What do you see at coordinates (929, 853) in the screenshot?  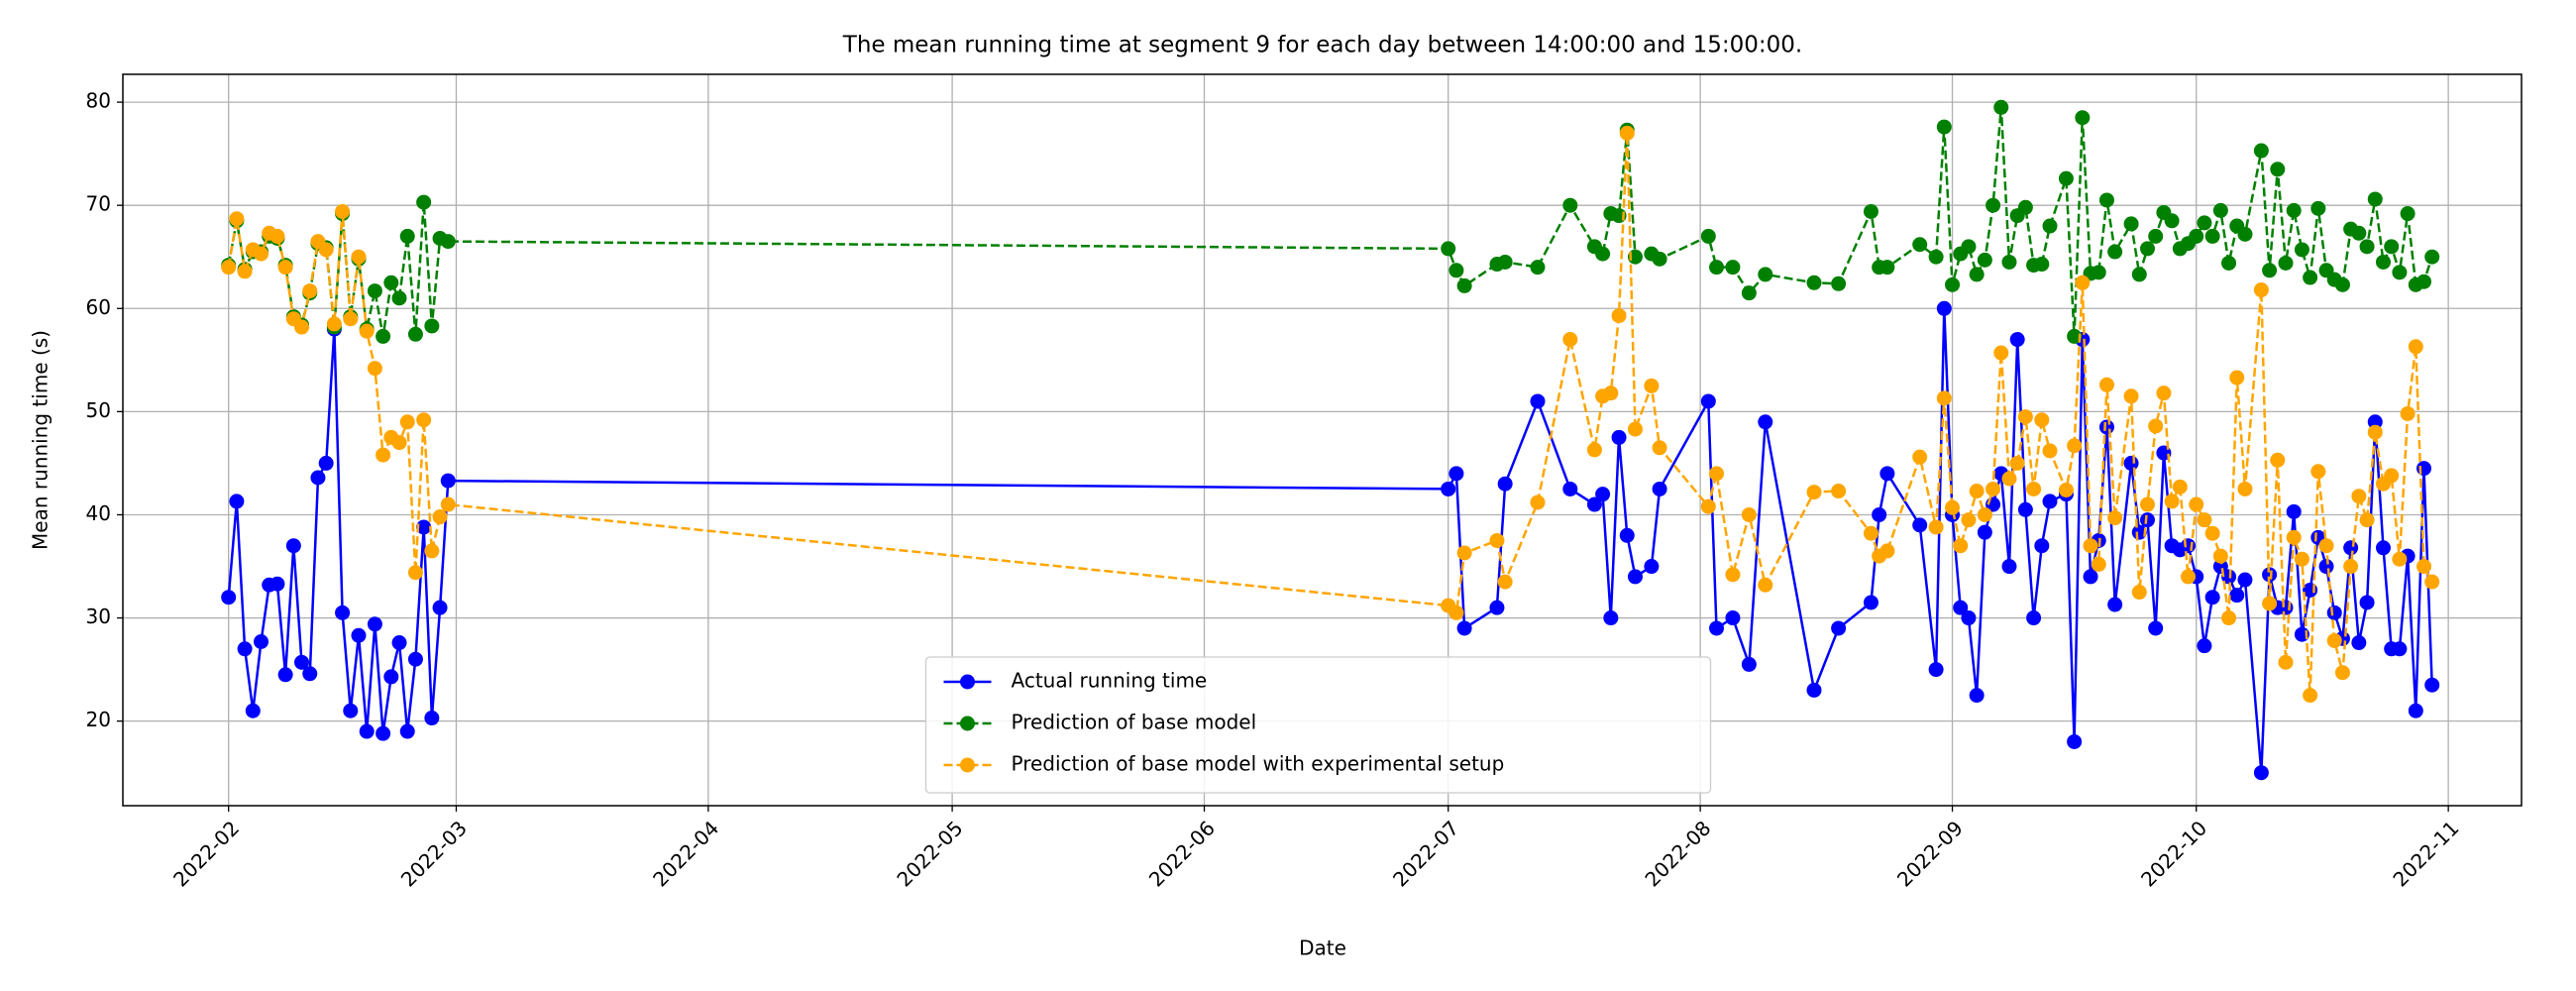 I see `x-tick-label: 2022-05` at bounding box center [929, 853].